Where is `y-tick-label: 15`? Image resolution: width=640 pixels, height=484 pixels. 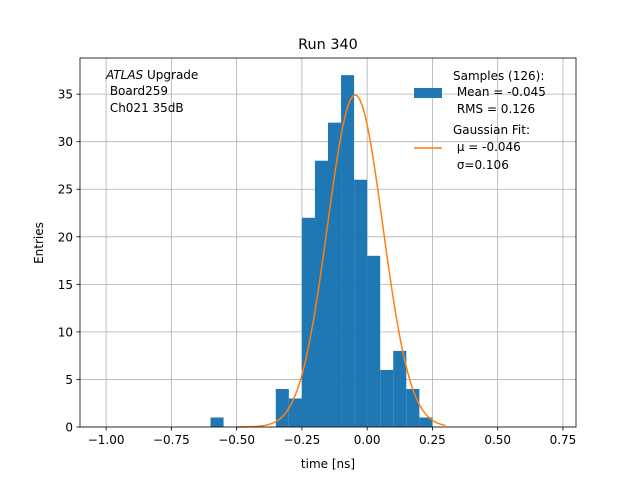
y-tick-label: 15 is located at coordinates (65, 285).